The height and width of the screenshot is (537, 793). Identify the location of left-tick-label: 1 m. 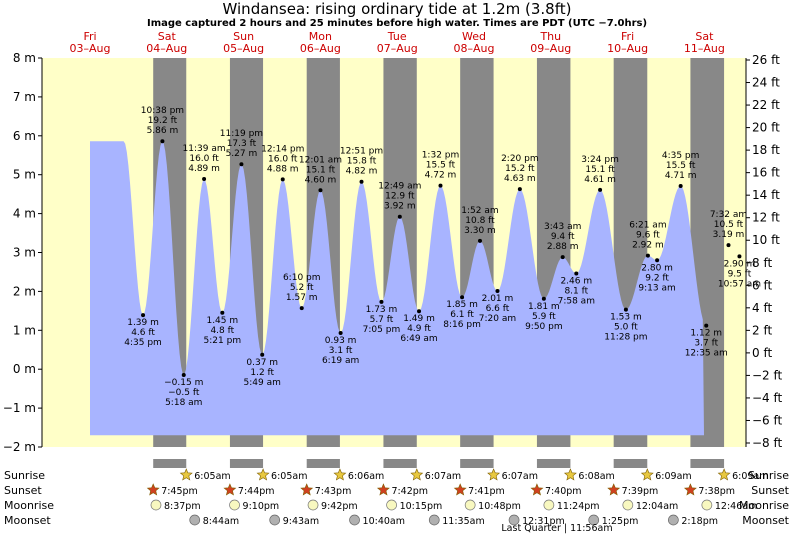
(24, 330).